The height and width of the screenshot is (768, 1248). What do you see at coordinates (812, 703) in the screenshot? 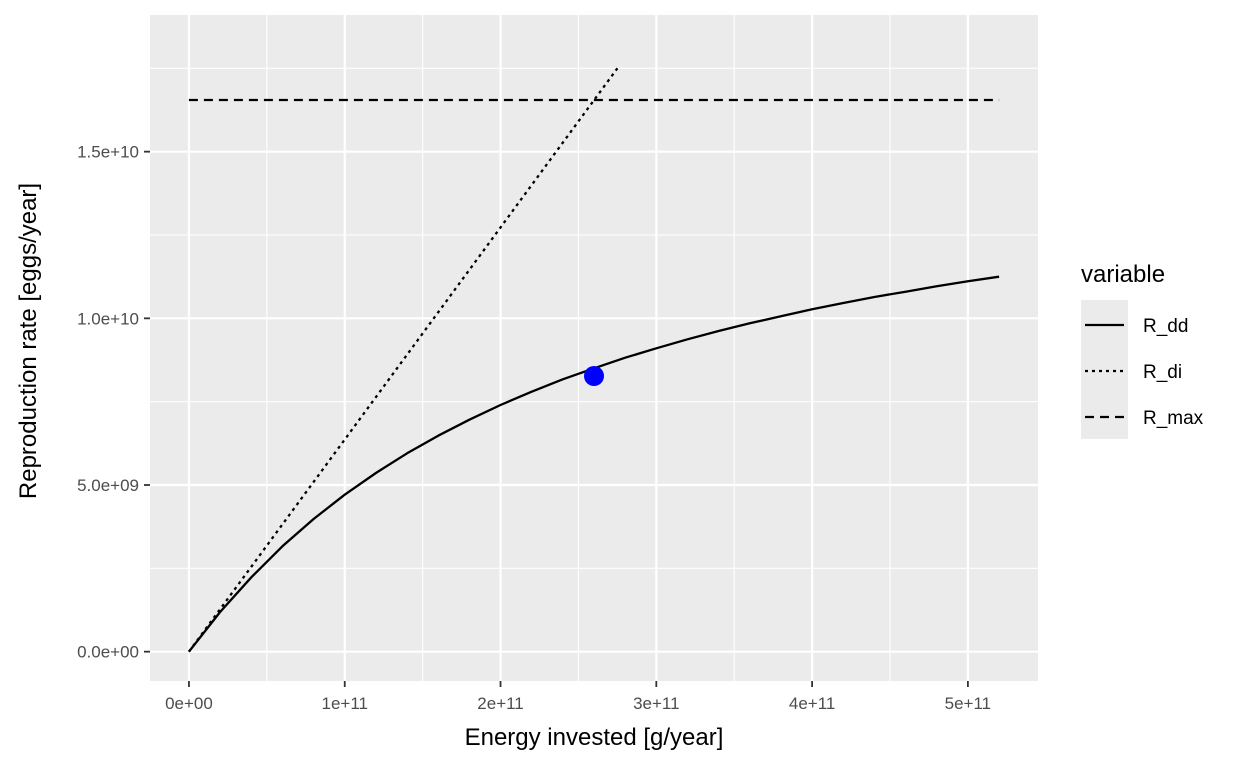
I see `x-tick-label: 4e+11` at bounding box center [812, 703].